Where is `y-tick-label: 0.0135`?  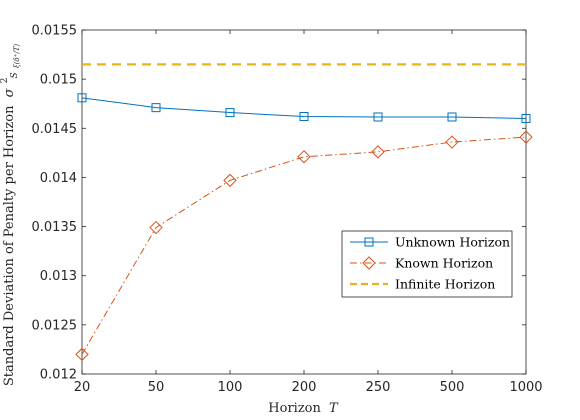 y-tick-label: 0.0135 is located at coordinates (55, 227).